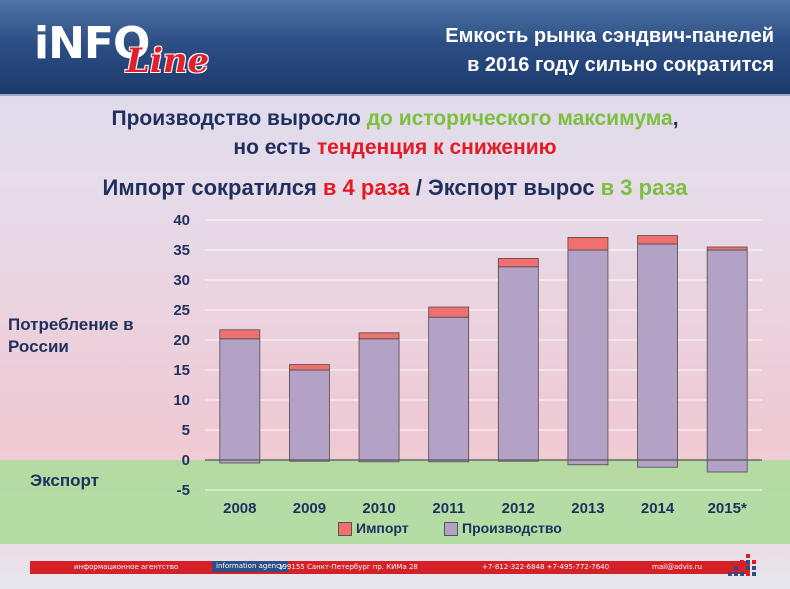  I want to click on headline-trend-highlight: тенденция к снижению, so click(436, 147).